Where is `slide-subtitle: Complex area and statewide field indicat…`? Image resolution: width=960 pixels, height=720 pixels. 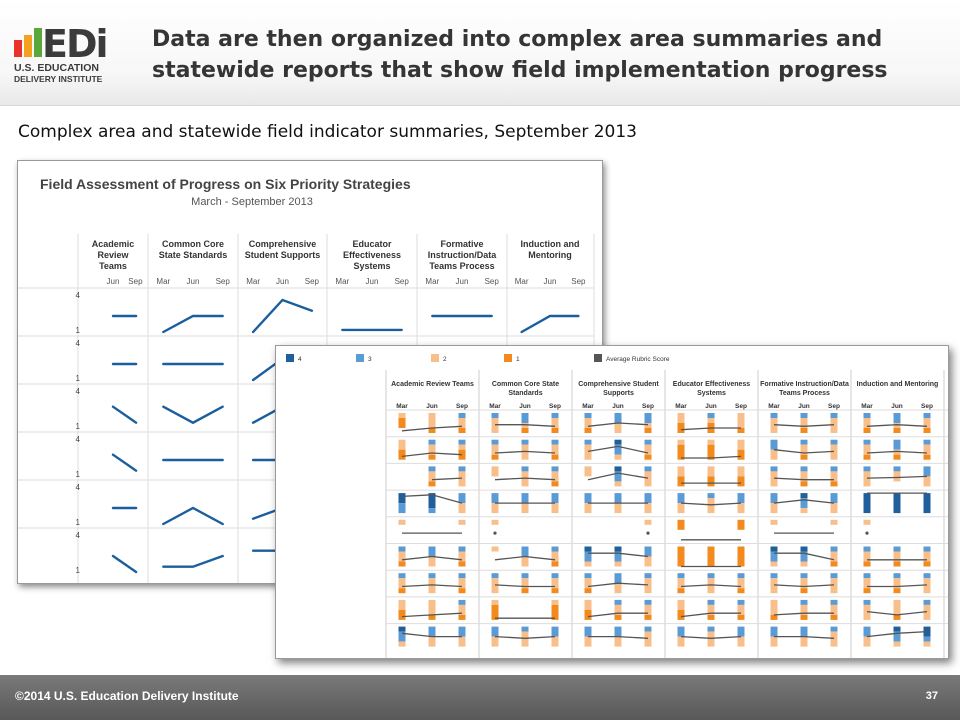
slide-subtitle: Complex area and statewide field indicat… is located at coordinates (327, 132).